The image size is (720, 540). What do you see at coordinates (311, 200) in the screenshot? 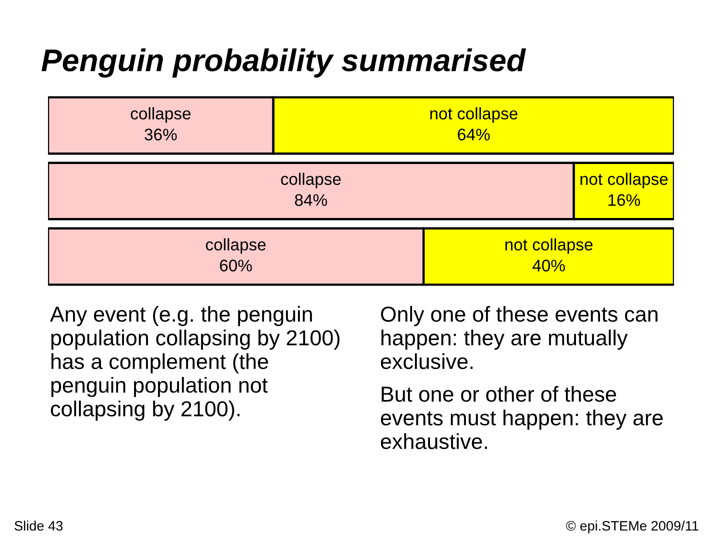
I see `data-label: 84%` at bounding box center [311, 200].